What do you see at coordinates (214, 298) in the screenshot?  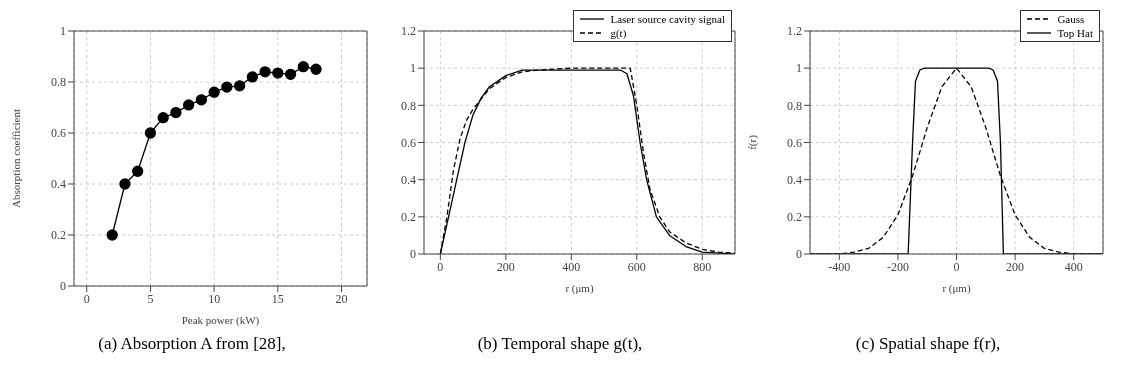 I see `x-tick-label: 10` at bounding box center [214, 298].